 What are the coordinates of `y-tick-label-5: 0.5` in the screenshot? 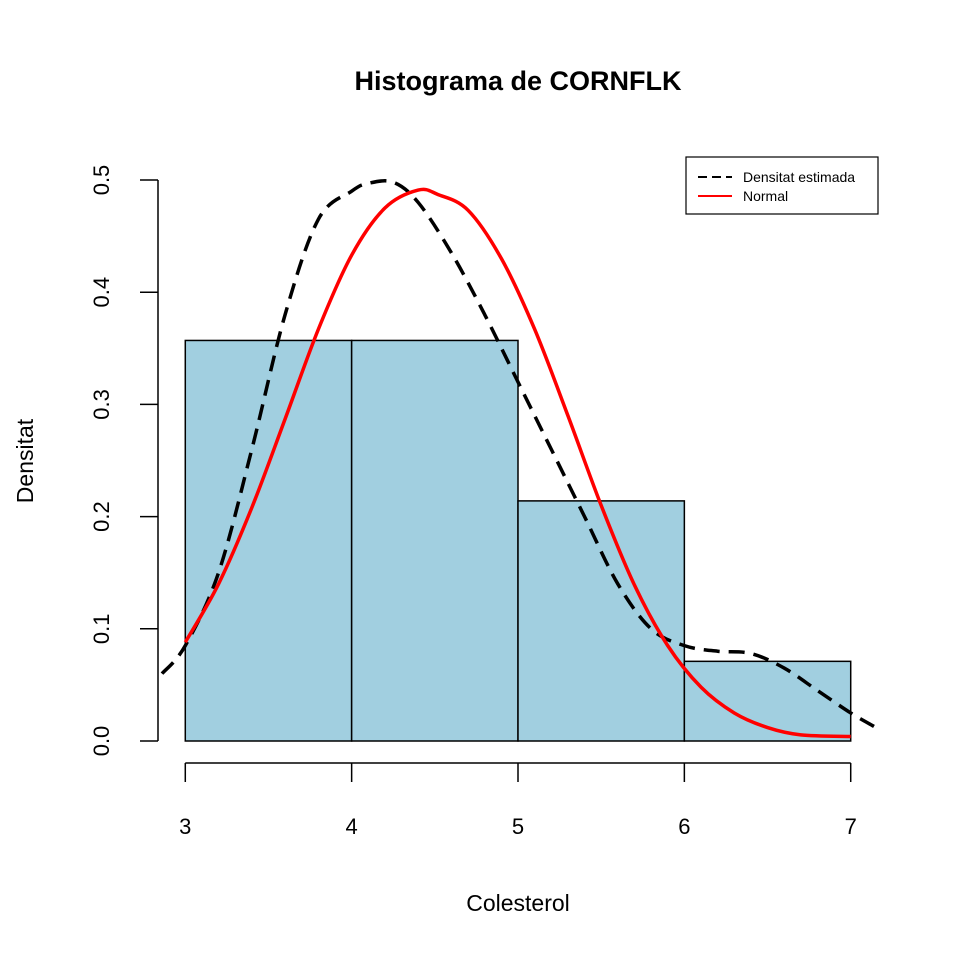 It's located at (101, 180).